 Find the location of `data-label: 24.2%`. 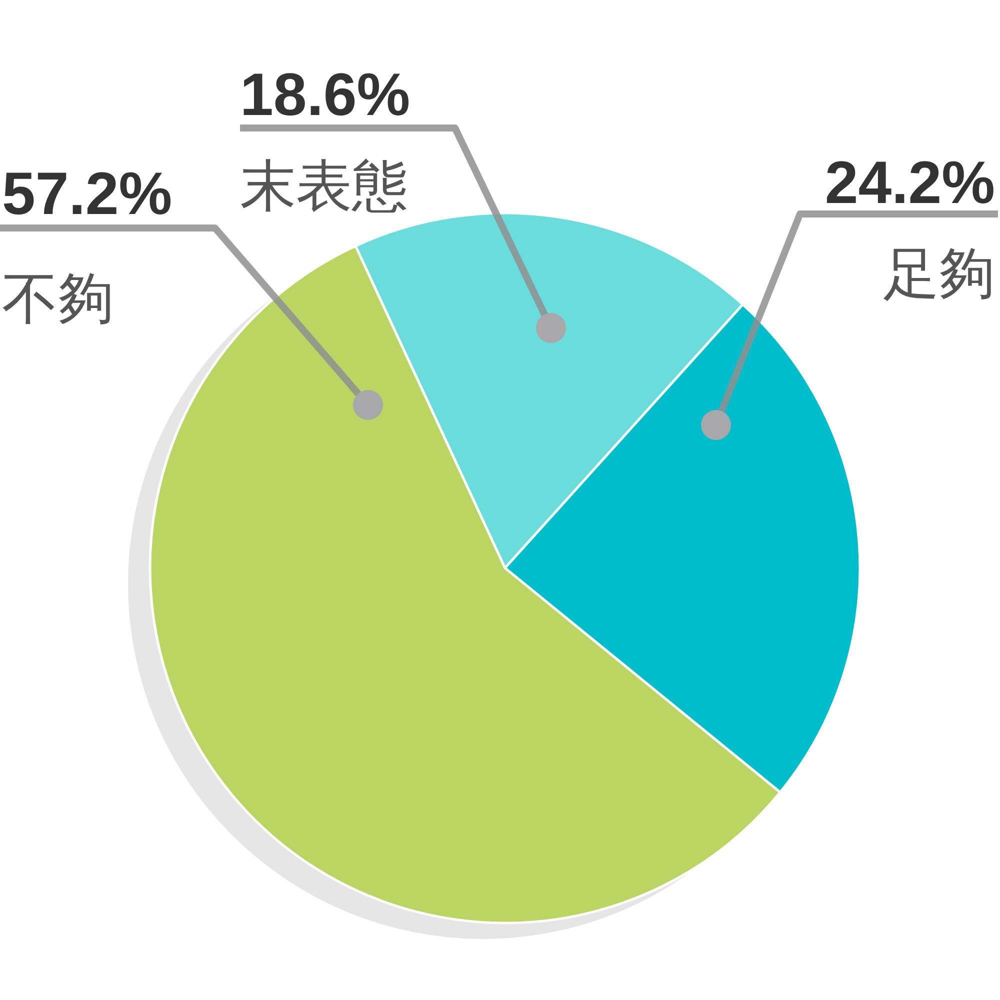

data-label: 24.2% is located at coordinates (909, 182).